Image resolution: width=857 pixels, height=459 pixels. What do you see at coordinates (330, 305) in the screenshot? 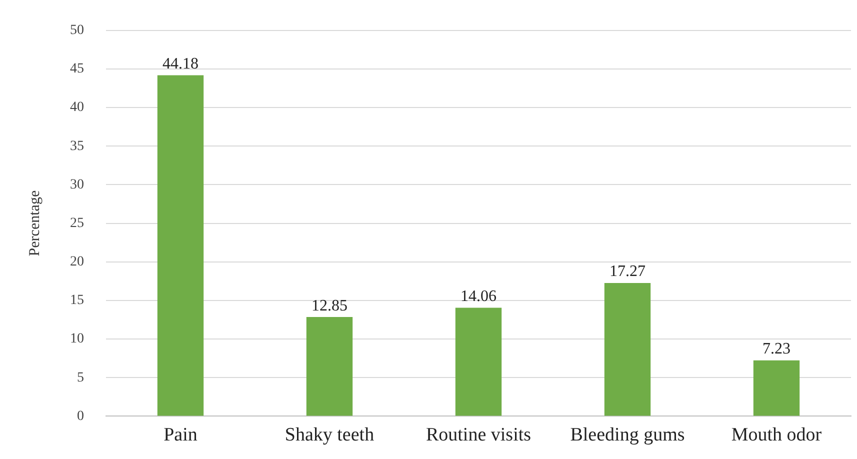
I see `data-label: 12.85` at bounding box center [330, 305].